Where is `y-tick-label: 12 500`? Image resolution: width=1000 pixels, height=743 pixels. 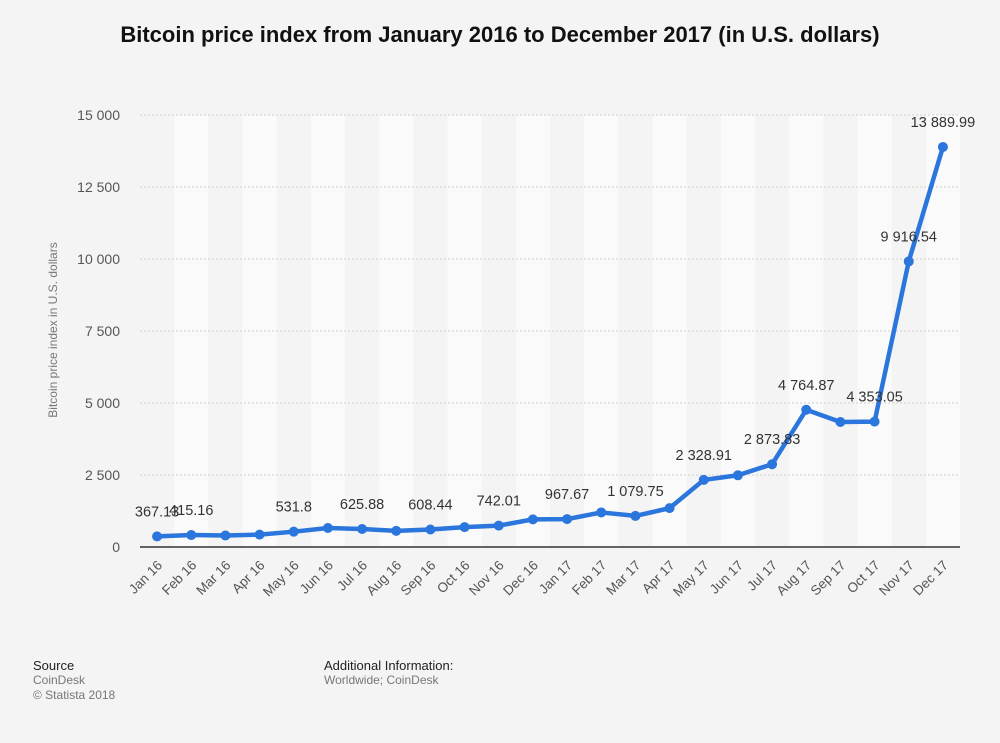 y-tick-label: 12 500 is located at coordinates (98, 187).